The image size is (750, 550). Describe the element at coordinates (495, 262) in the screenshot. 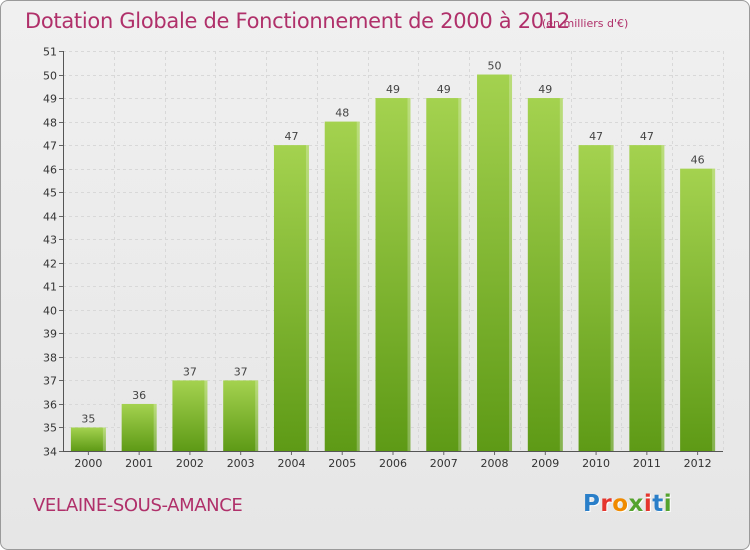

I see `bar-2008` at that location.